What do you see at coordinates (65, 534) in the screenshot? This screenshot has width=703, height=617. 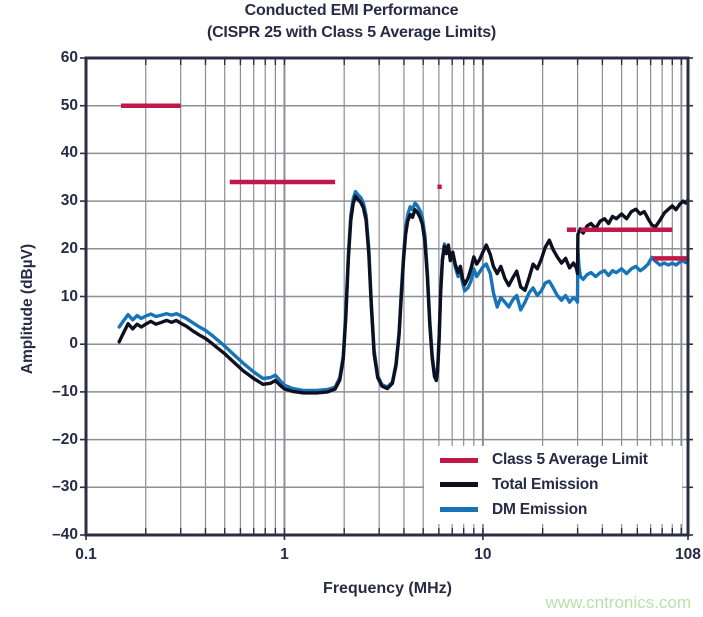 I see `y-tick-label: –40` at bounding box center [65, 534].